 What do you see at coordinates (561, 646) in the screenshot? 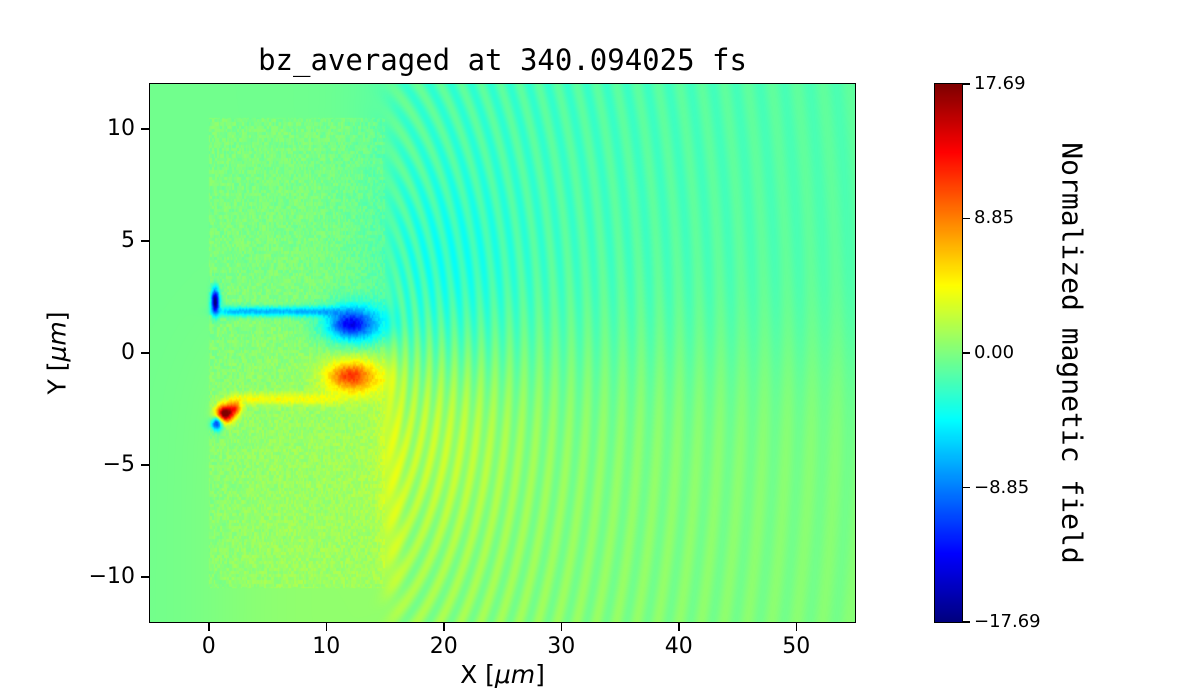
I see `x-tick-label: 30` at bounding box center [561, 646].